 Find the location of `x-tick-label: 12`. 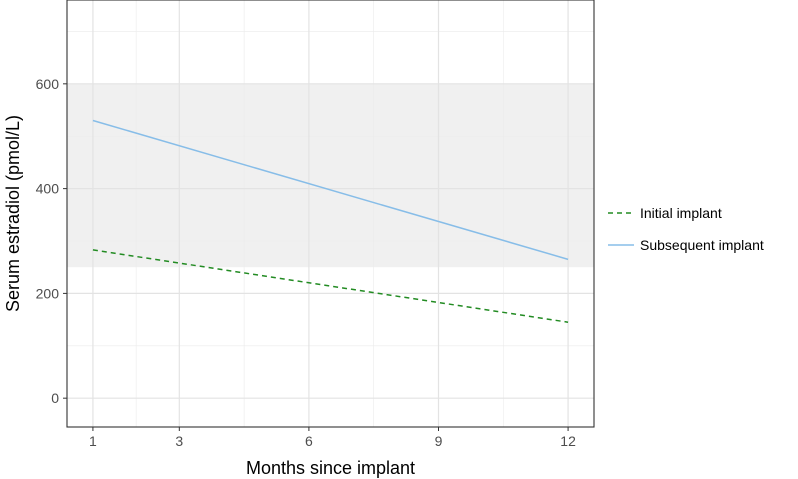

x-tick-label: 12 is located at coordinates (568, 441).